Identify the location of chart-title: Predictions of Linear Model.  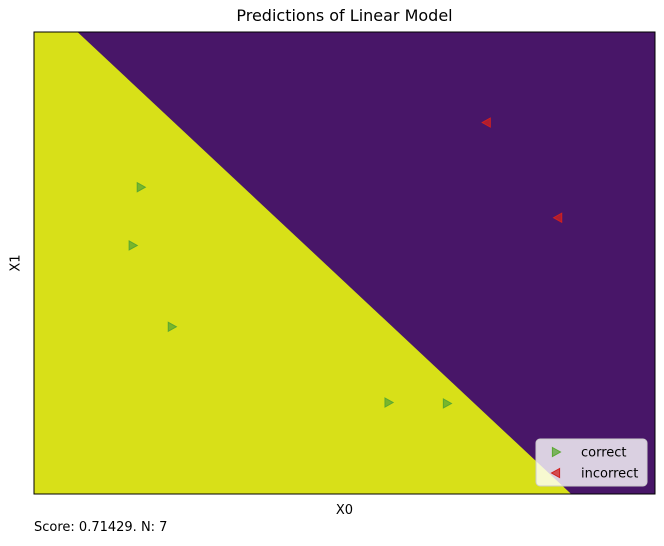
(344, 15).